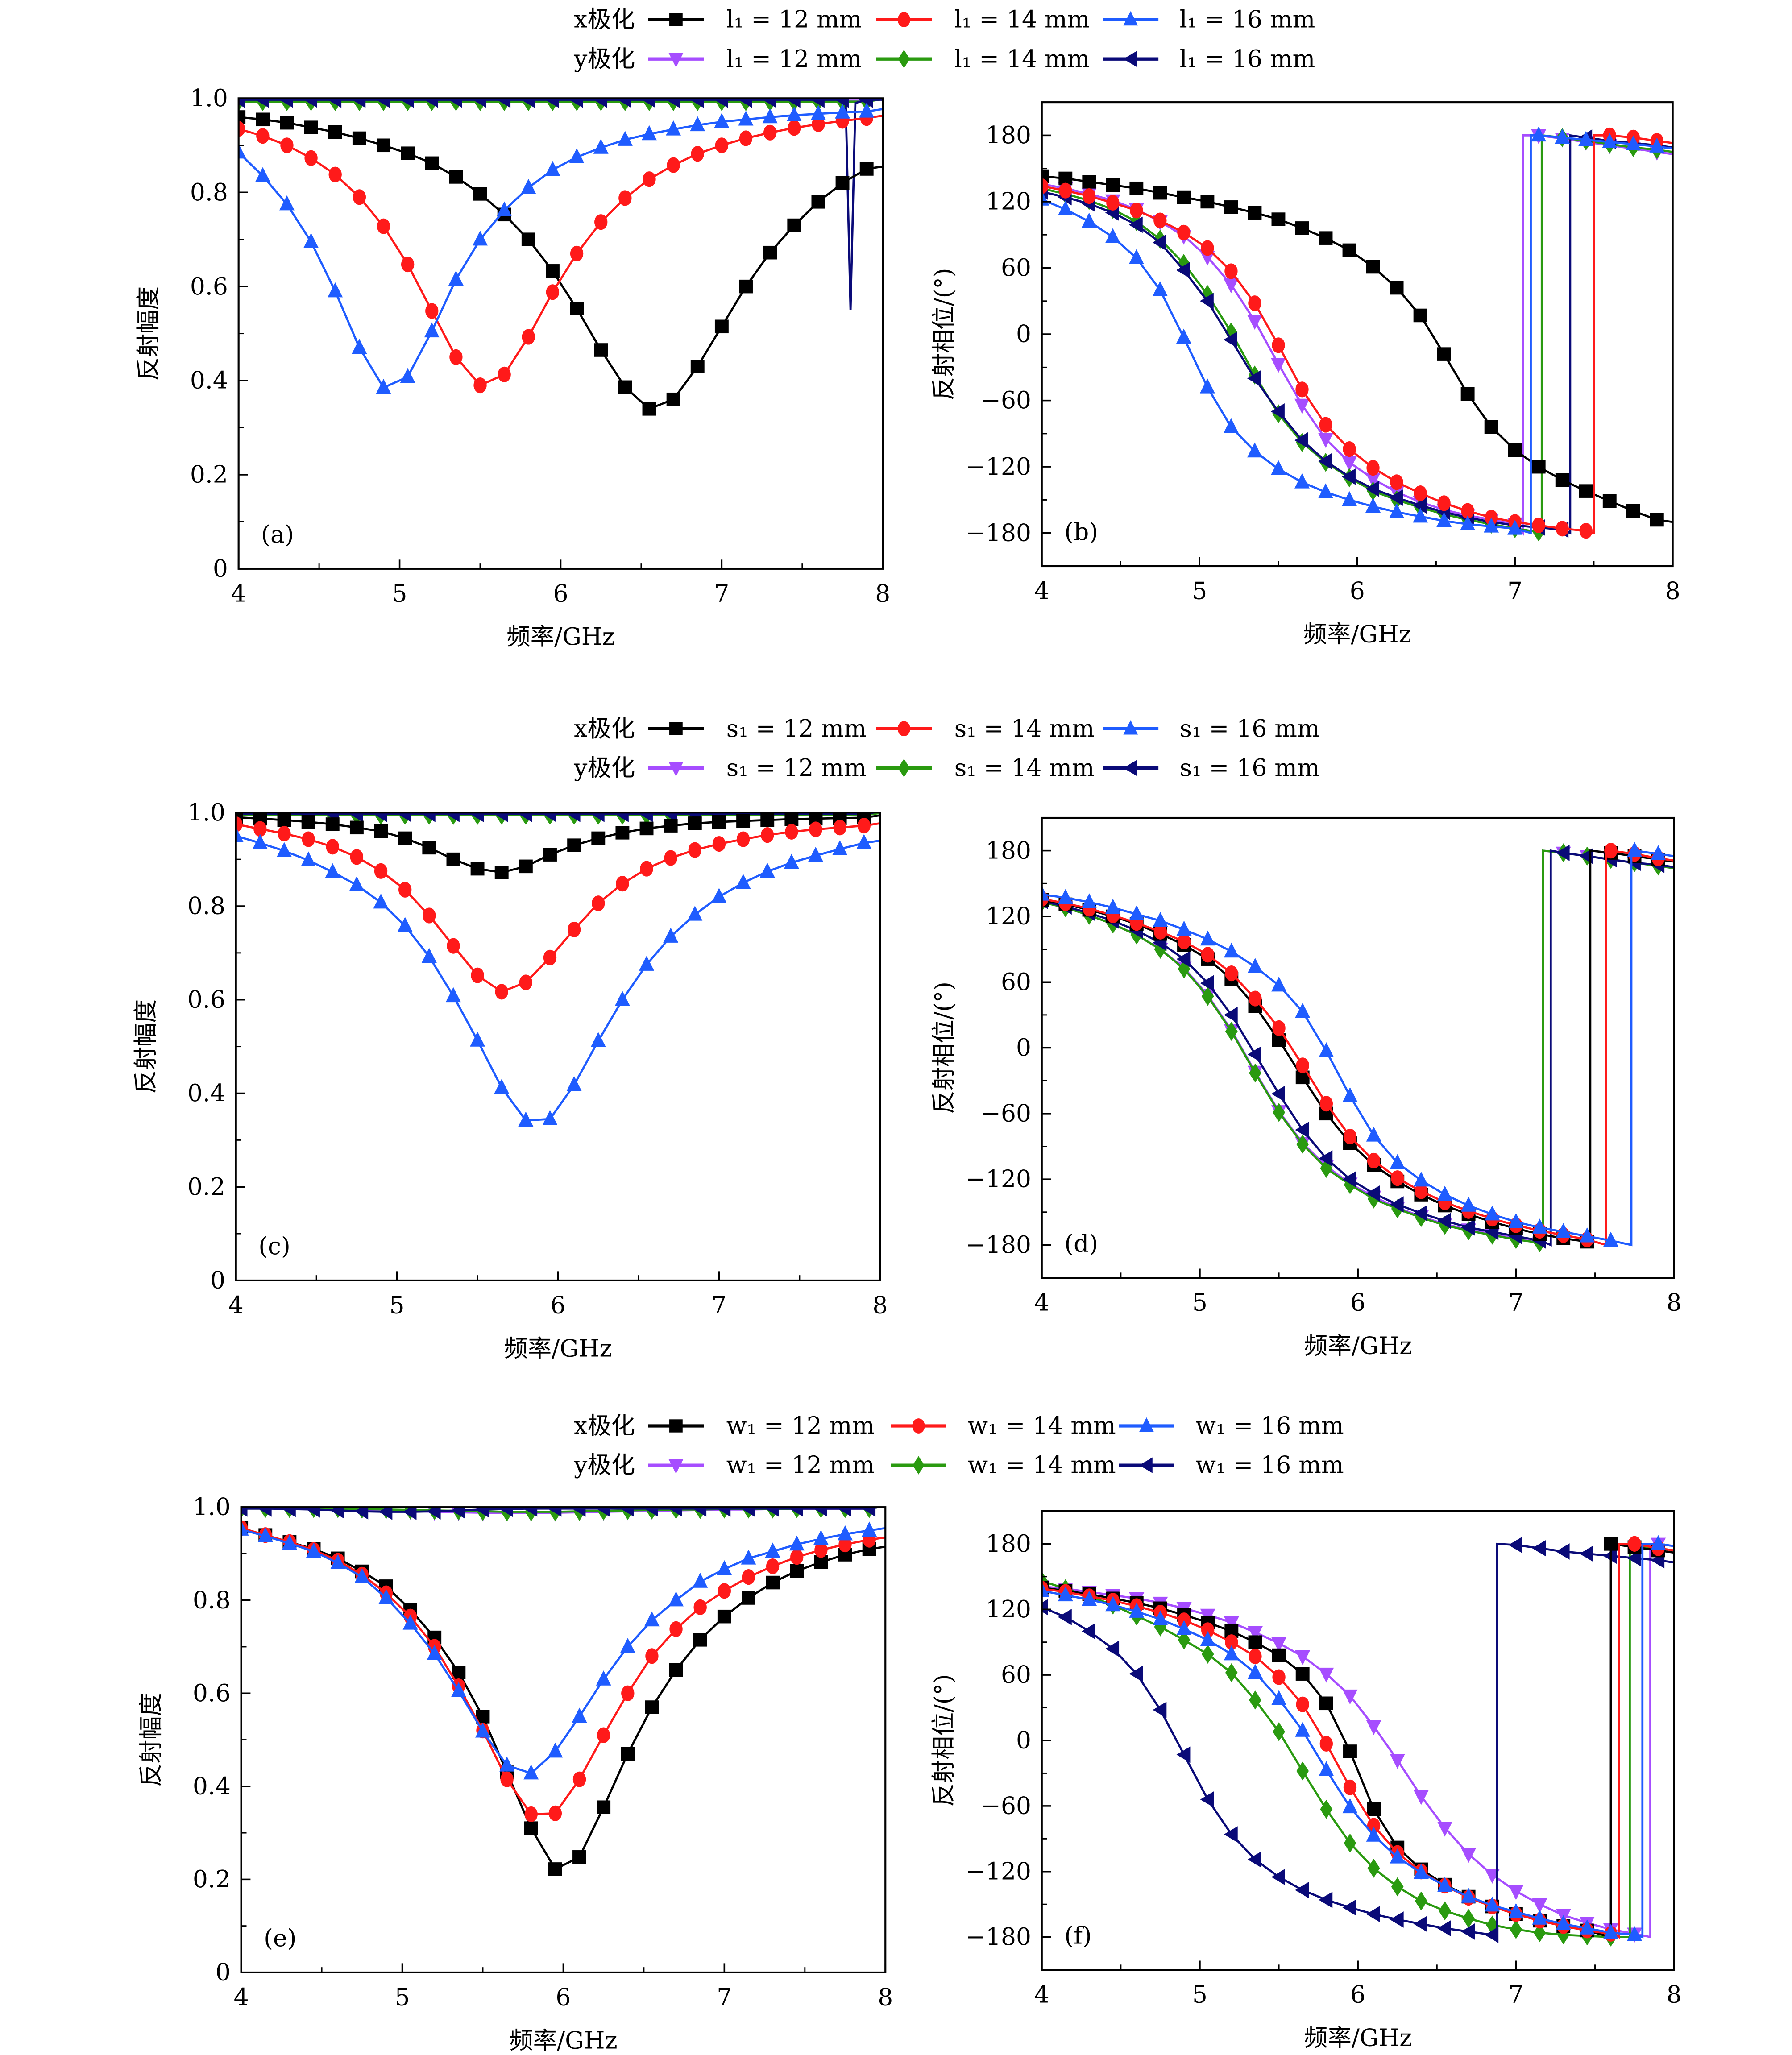 The width and height of the screenshot is (1792, 2055). What do you see at coordinates (1023, 1740) in the screenshot?
I see `y-tick-label: 0` at bounding box center [1023, 1740].